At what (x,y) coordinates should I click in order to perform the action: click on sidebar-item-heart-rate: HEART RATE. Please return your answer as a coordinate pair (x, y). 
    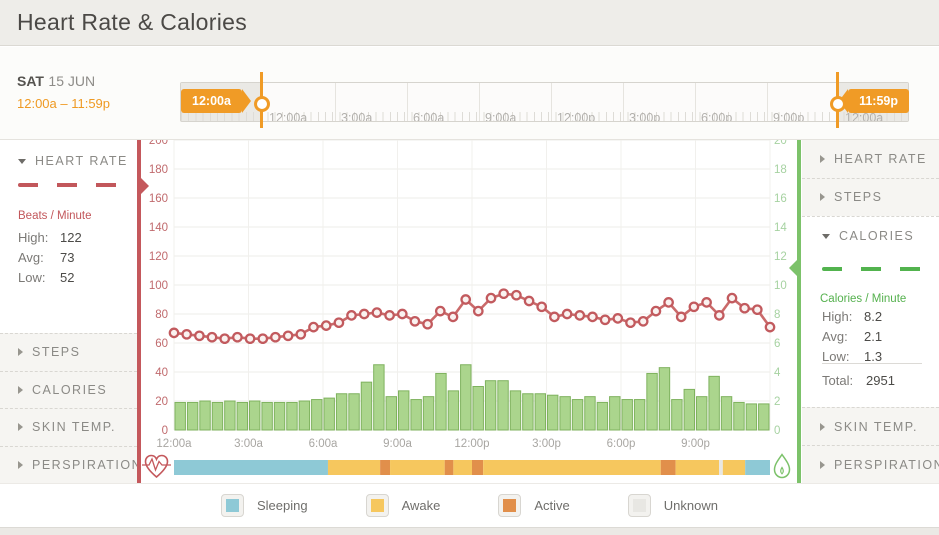
    Looking at the image, I should click on (870, 159).